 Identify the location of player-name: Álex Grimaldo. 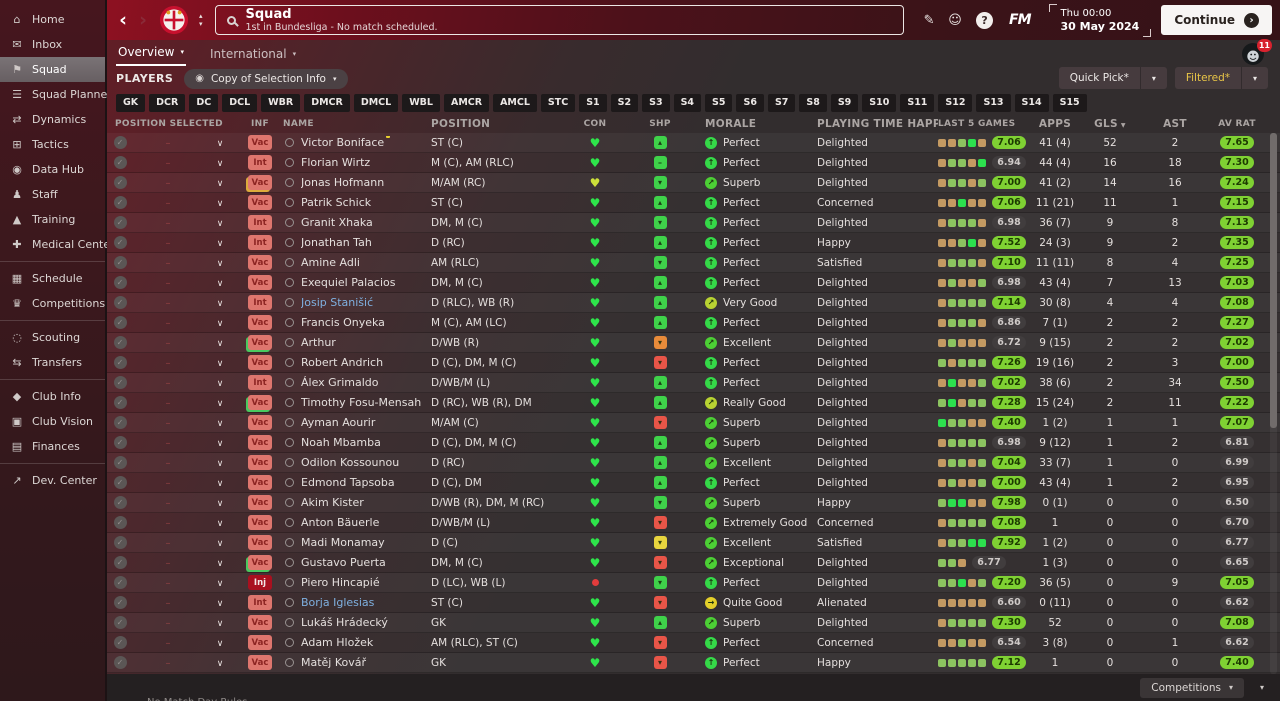
(340, 382).